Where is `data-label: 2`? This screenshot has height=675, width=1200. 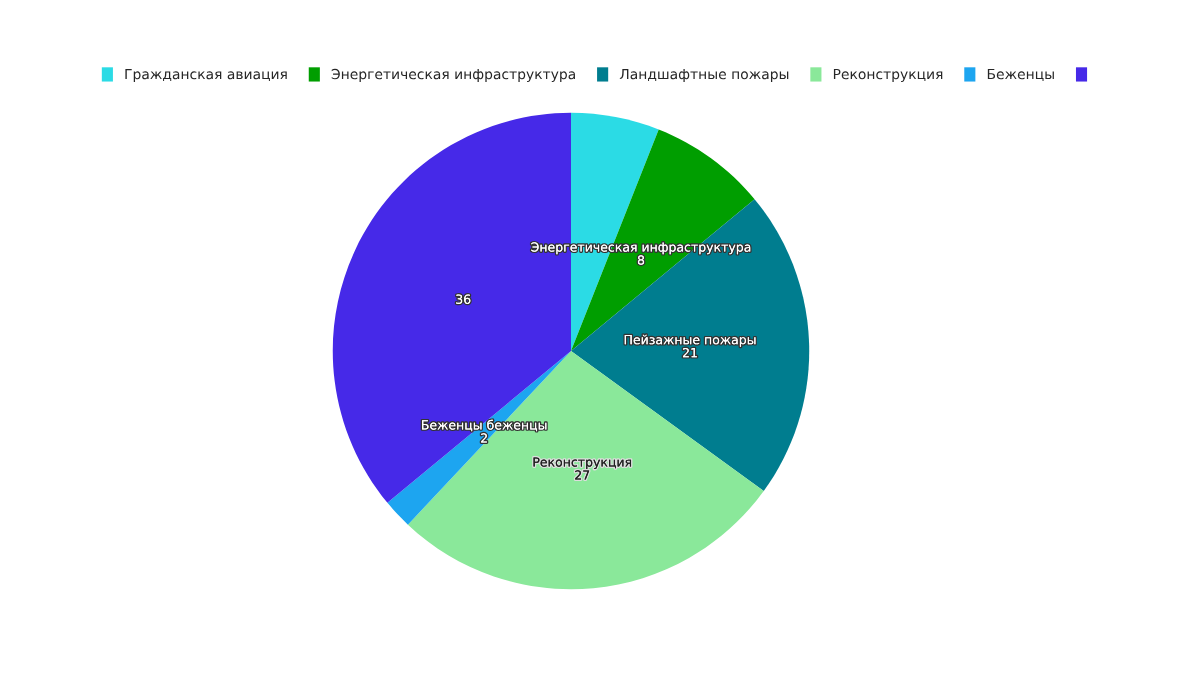
data-label: 2 is located at coordinates (484, 438).